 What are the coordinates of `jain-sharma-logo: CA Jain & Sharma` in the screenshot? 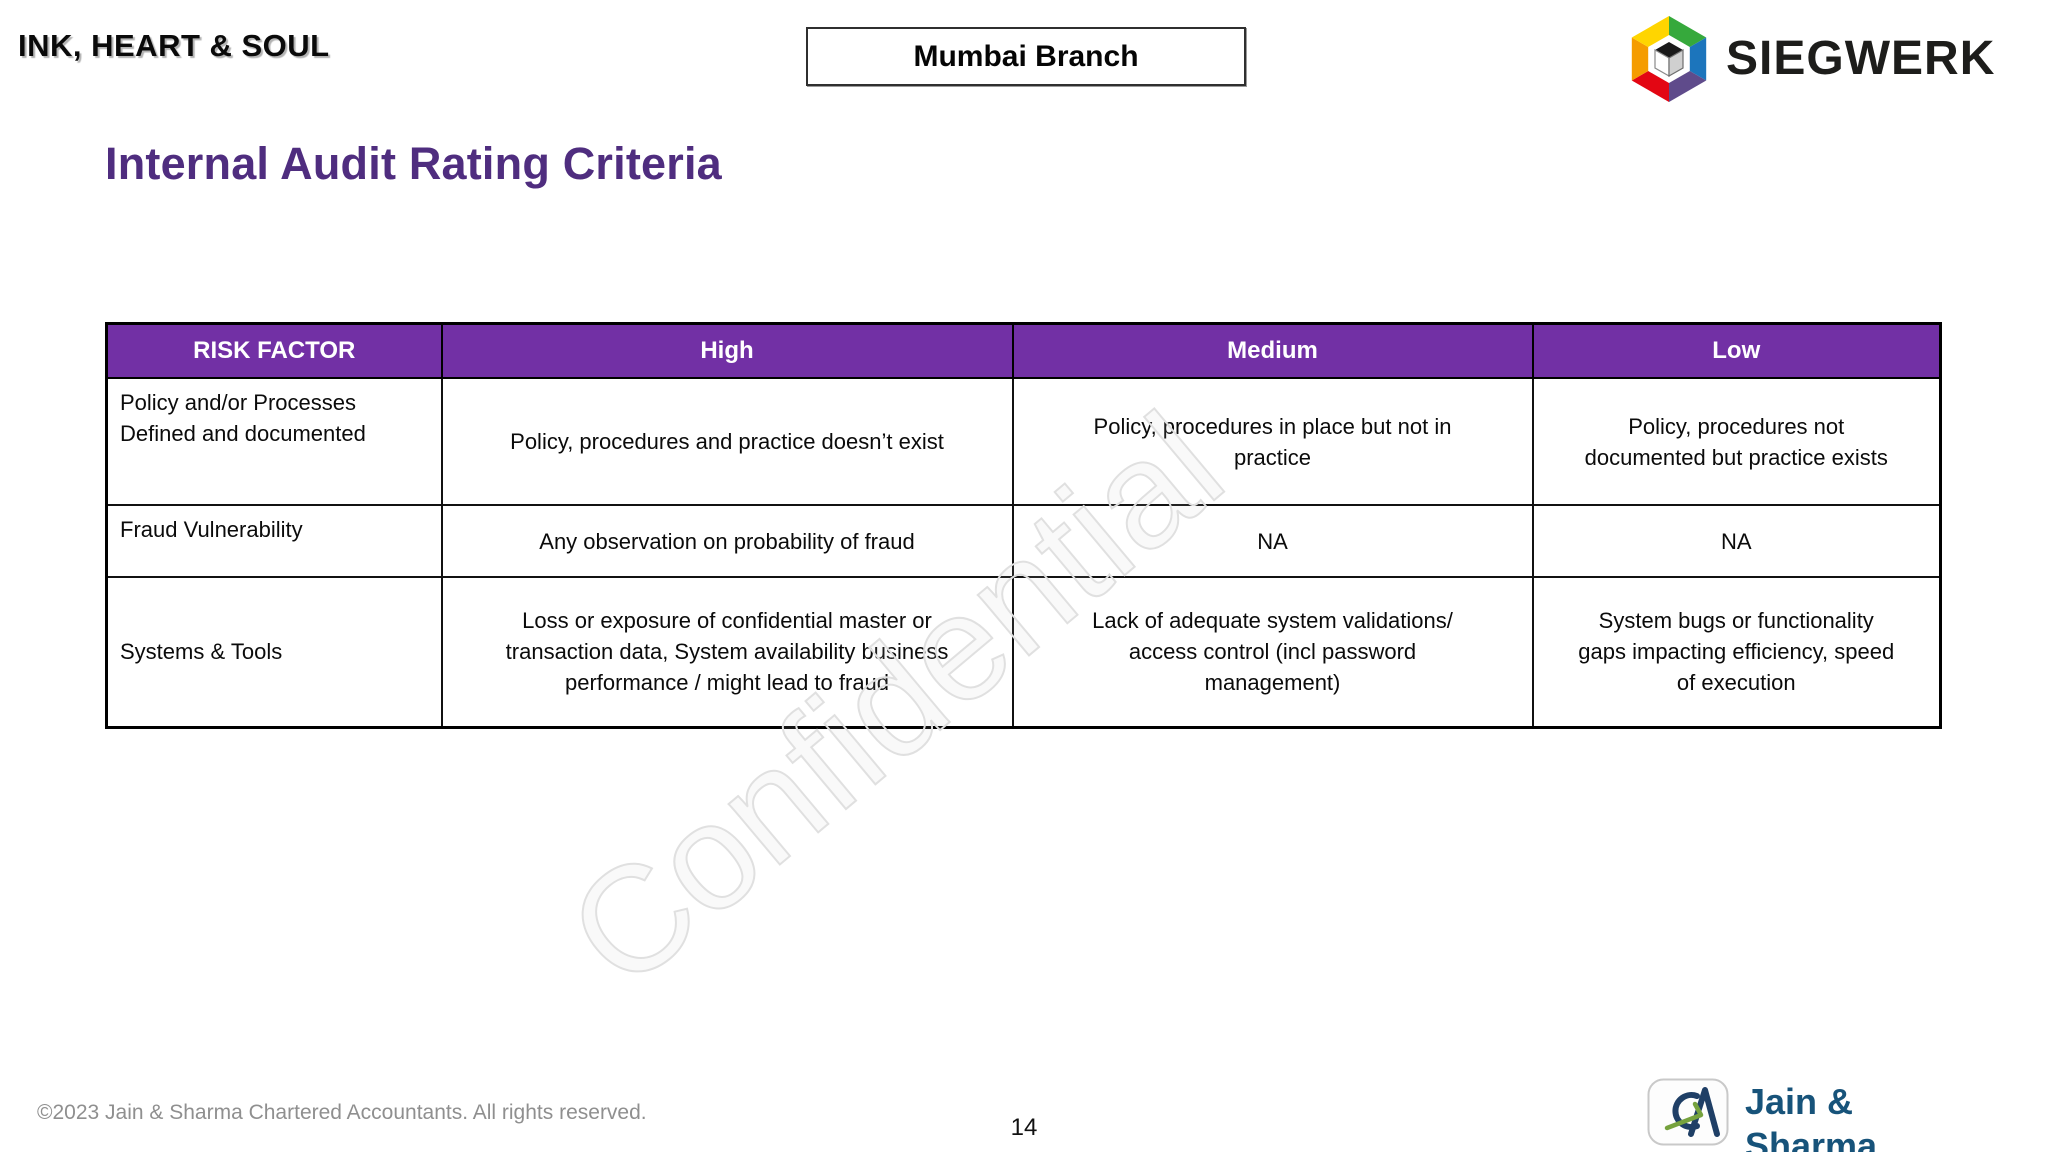 It's located at (1762, 1115).